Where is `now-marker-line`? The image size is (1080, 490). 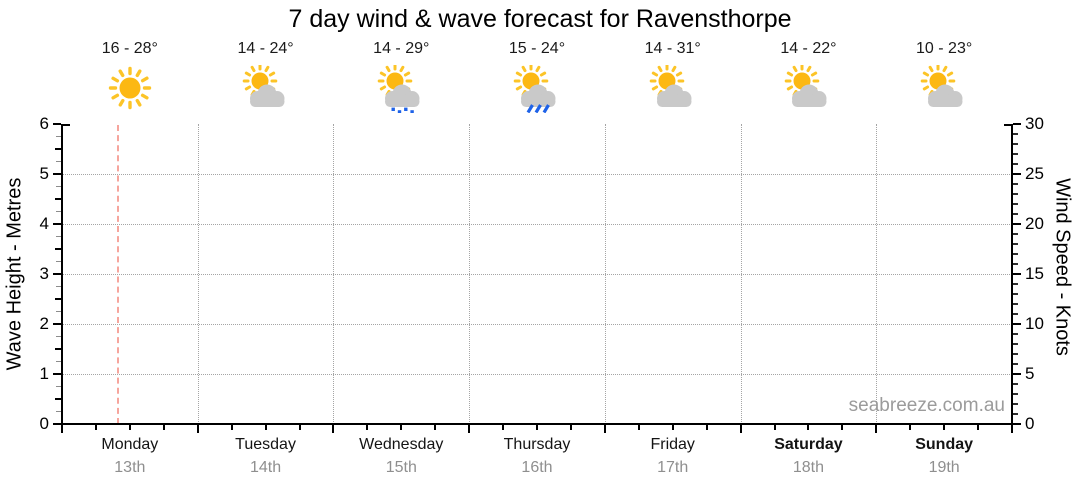 now-marker-line is located at coordinates (118, 274).